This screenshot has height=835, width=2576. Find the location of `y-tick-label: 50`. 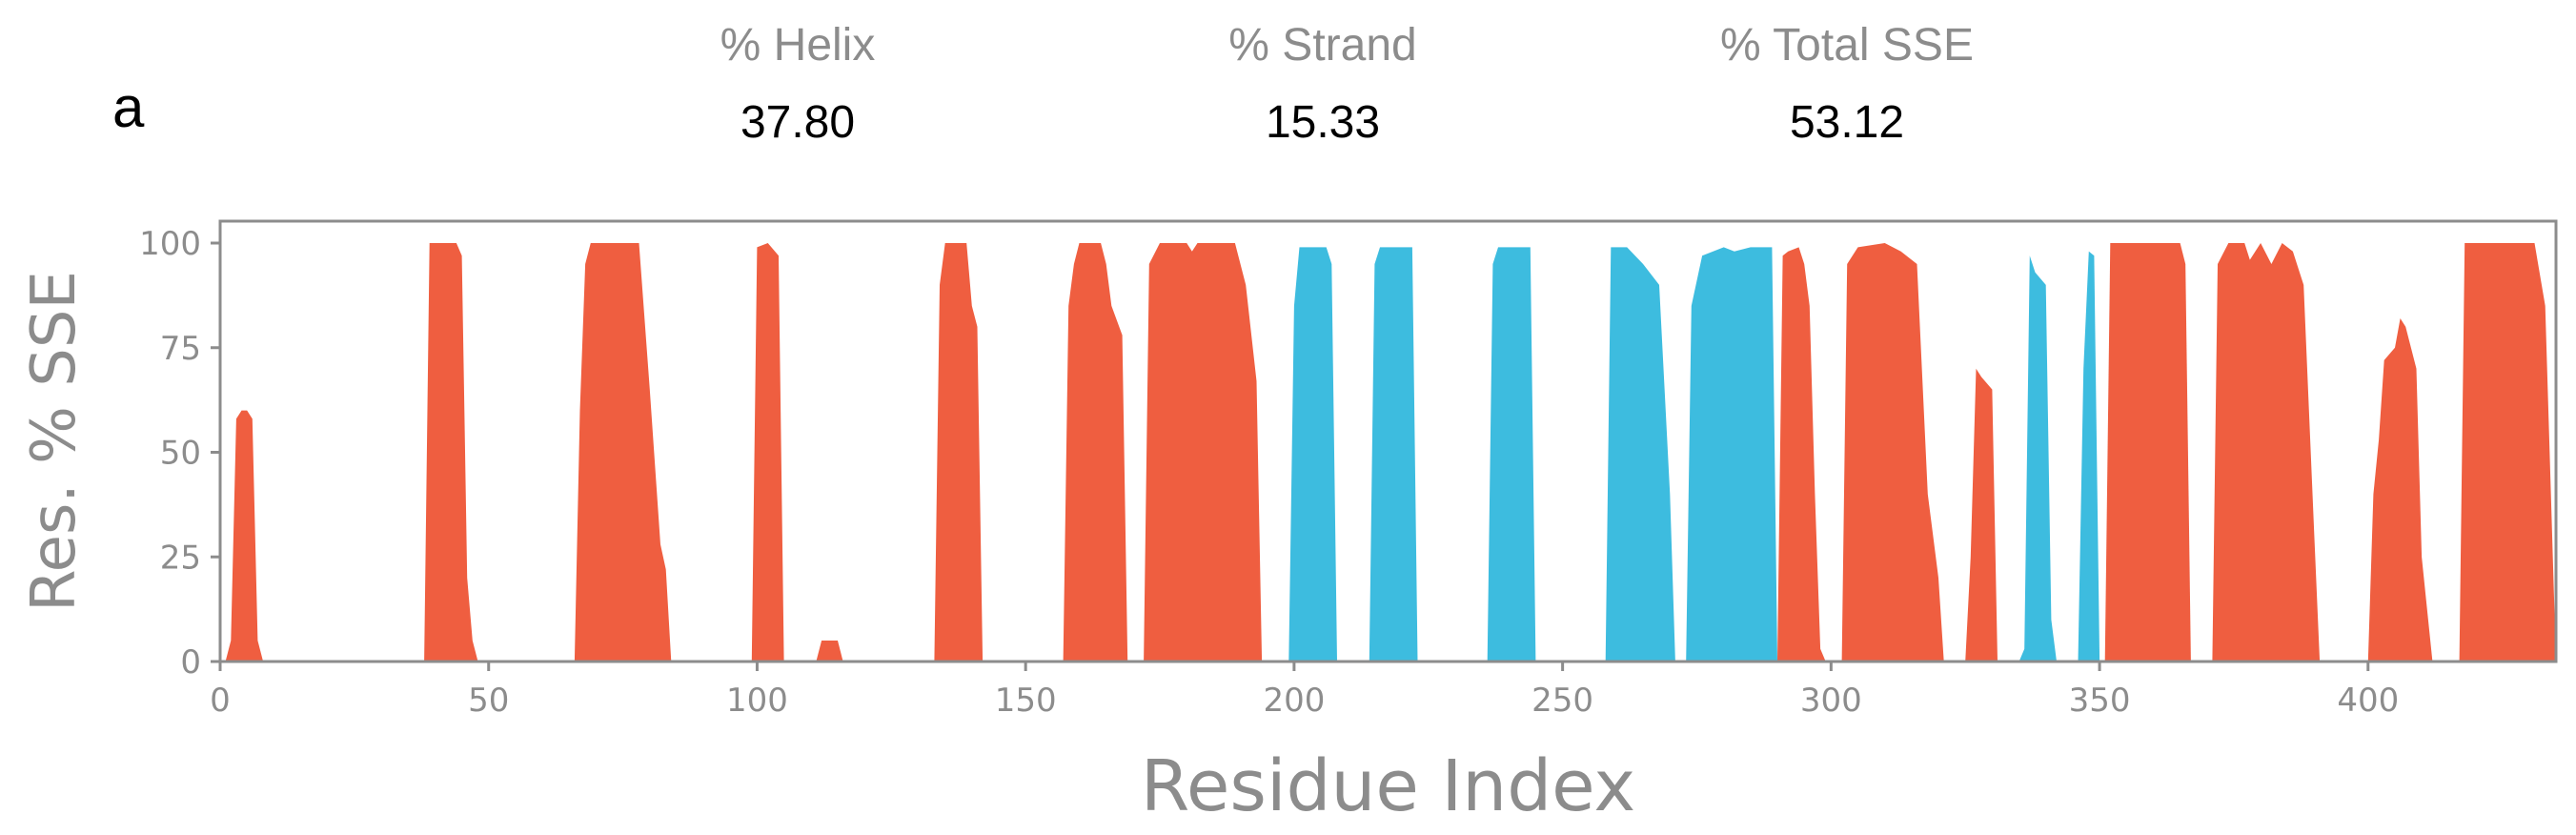

y-tick-label: 50 is located at coordinates (181, 454).